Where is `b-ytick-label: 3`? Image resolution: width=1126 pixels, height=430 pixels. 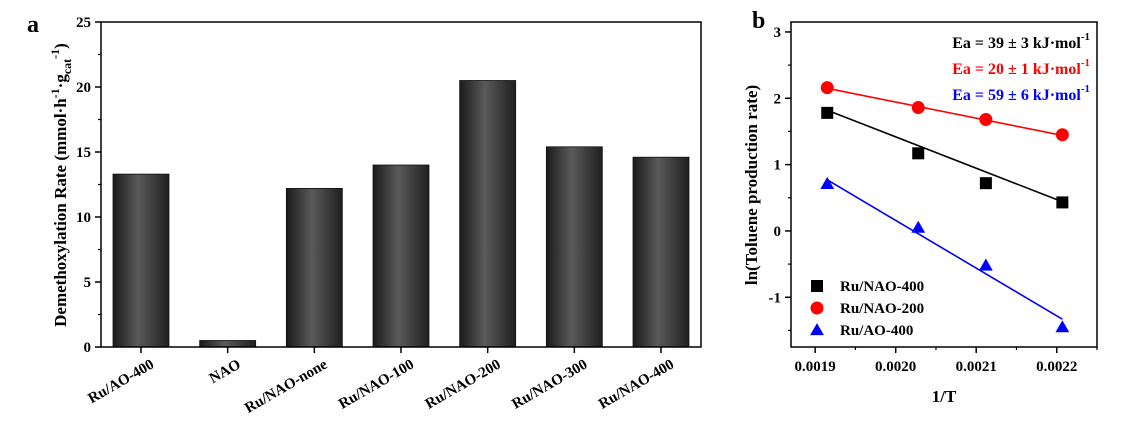 b-ytick-label: 3 is located at coordinates (778, 33).